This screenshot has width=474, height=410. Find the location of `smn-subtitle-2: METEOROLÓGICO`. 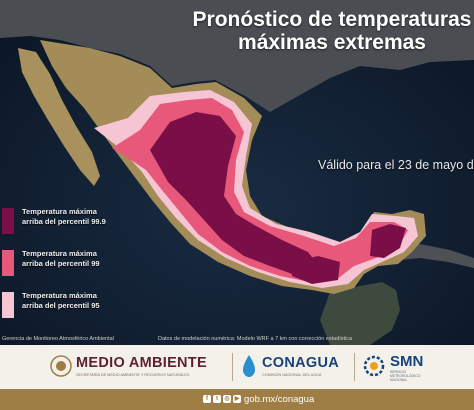

smn-subtitle-2: METEOROLÓGICO is located at coordinates (405, 376).